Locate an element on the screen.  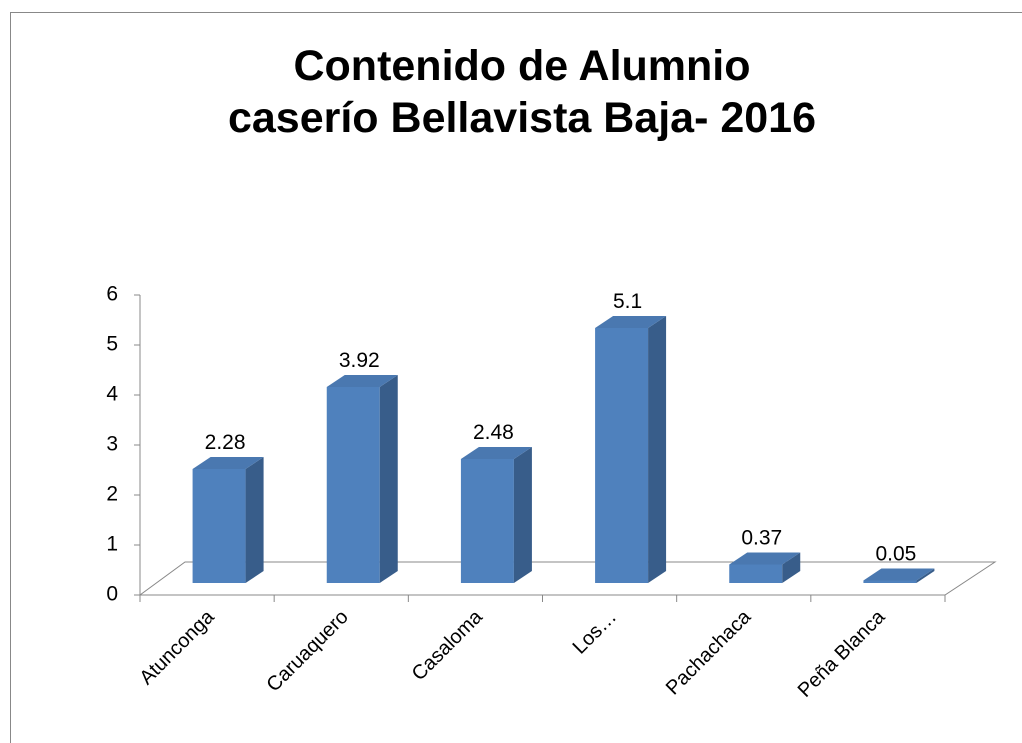
y-tick-label: 6 is located at coordinates (112, 294).